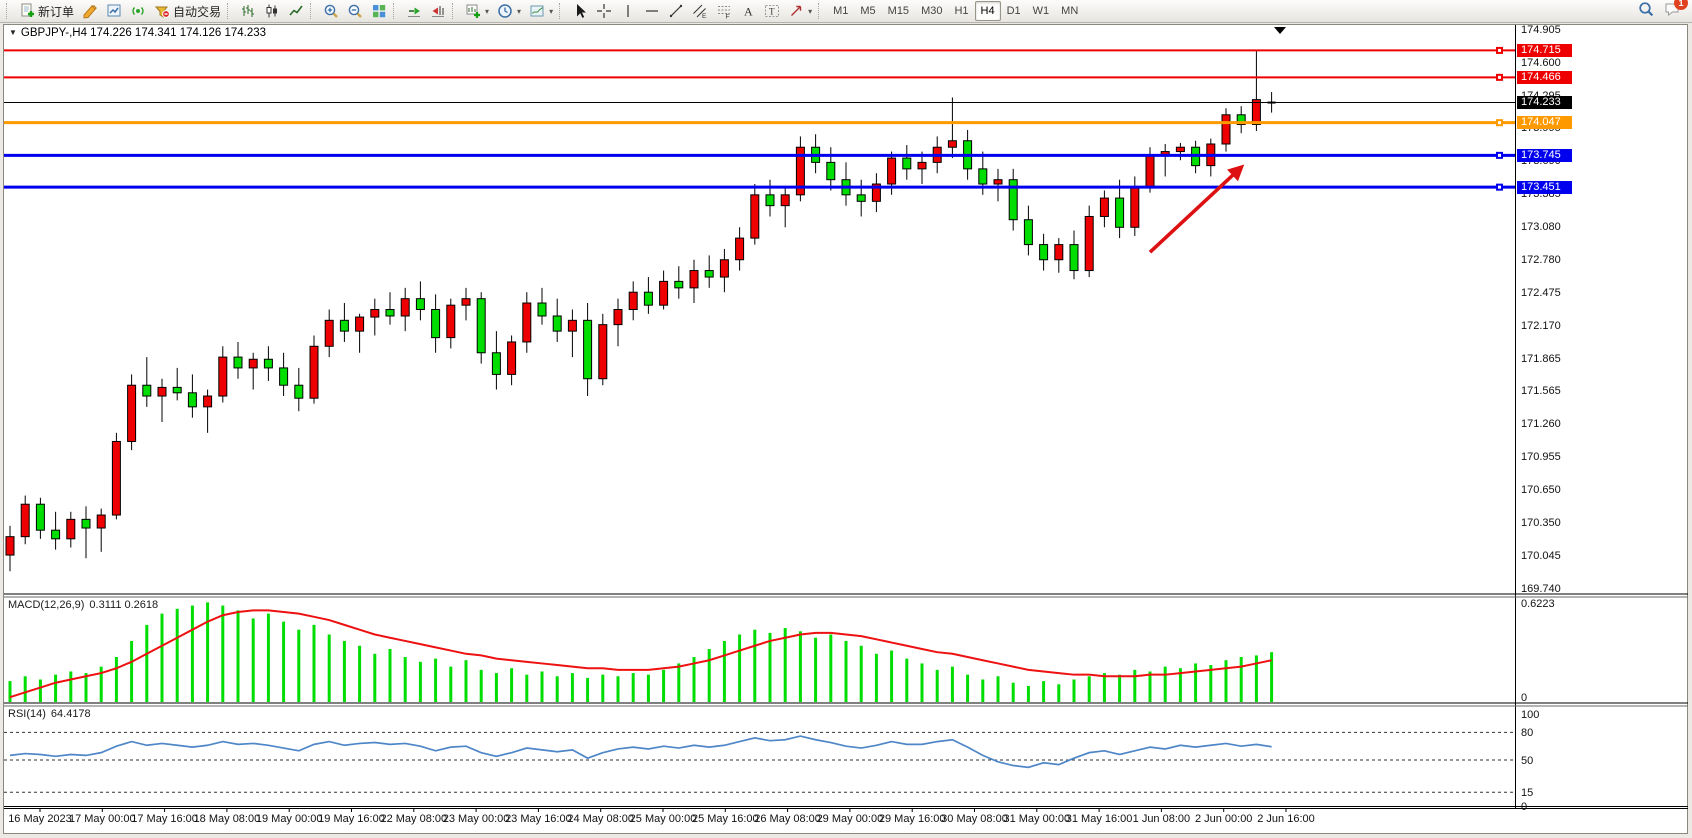 The width and height of the screenshot is (1692, 838). What do you see at coordinates (477, 11) in the screenshot?
I see `new-chart-button: ▾` at bounding box center [477, 11].